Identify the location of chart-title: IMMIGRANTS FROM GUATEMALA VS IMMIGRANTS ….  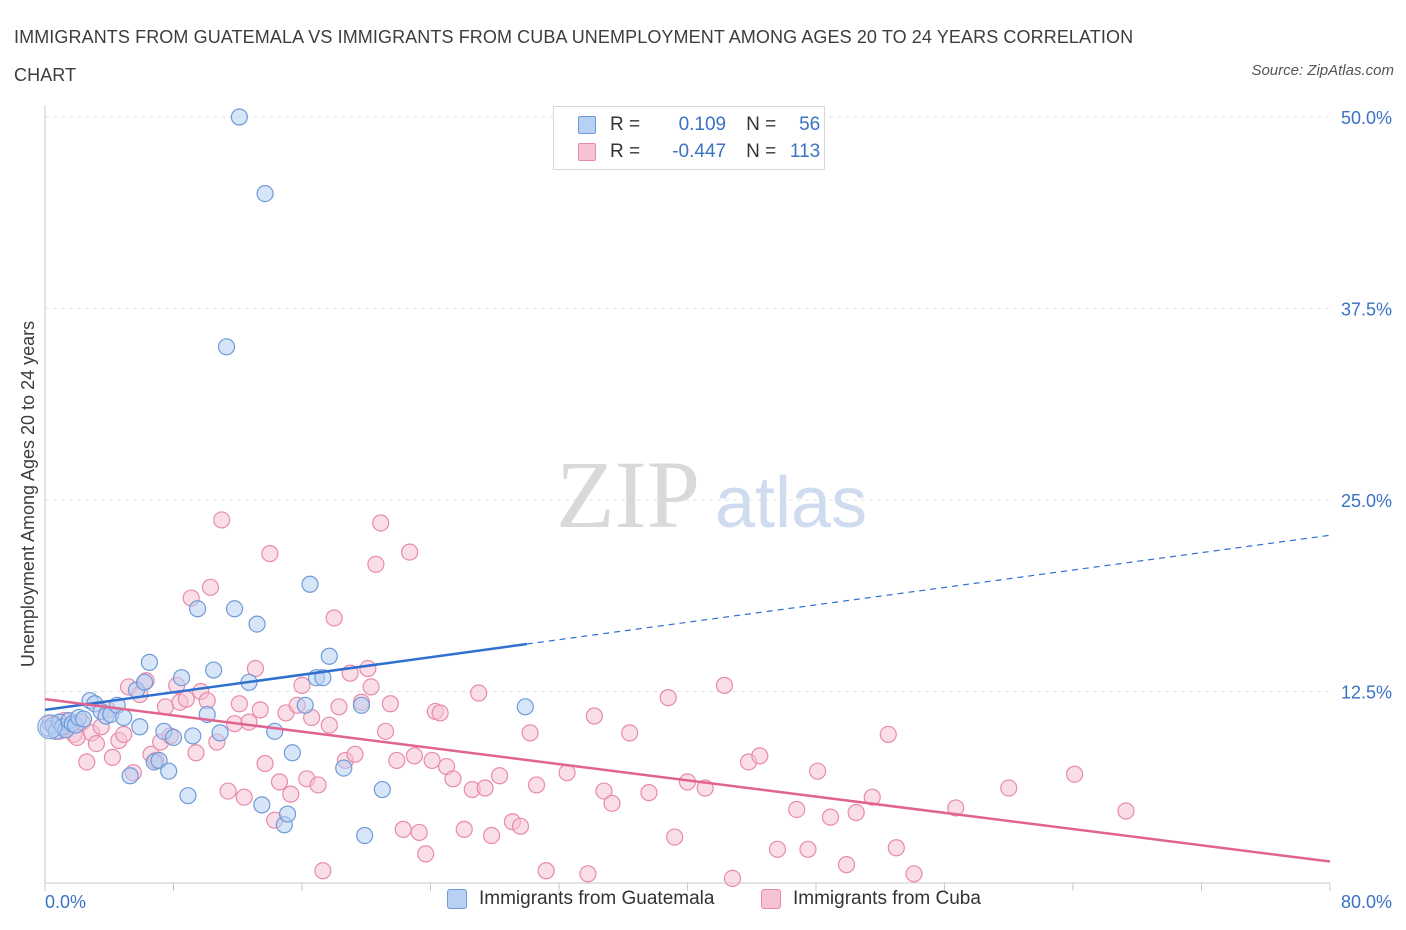
(574, 56).